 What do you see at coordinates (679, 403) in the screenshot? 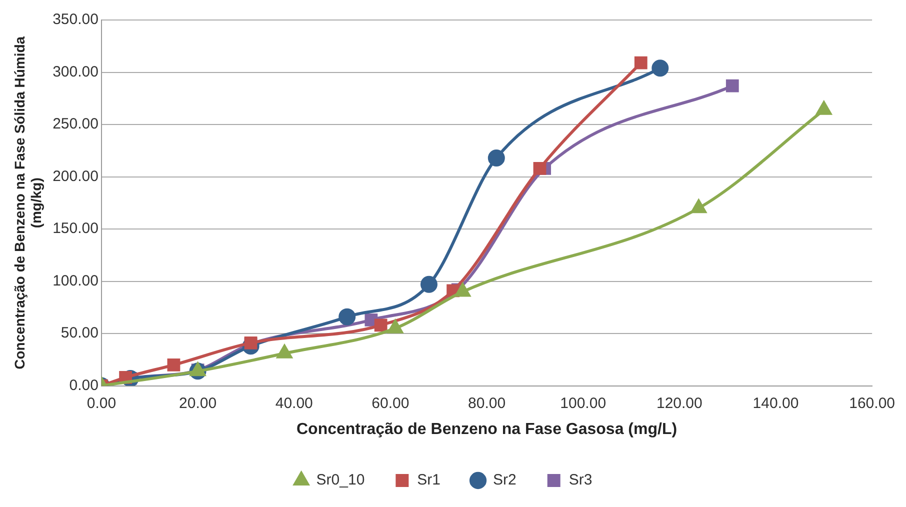
I see `x-tick-label: 120.00` at bounding box center [679, 403].